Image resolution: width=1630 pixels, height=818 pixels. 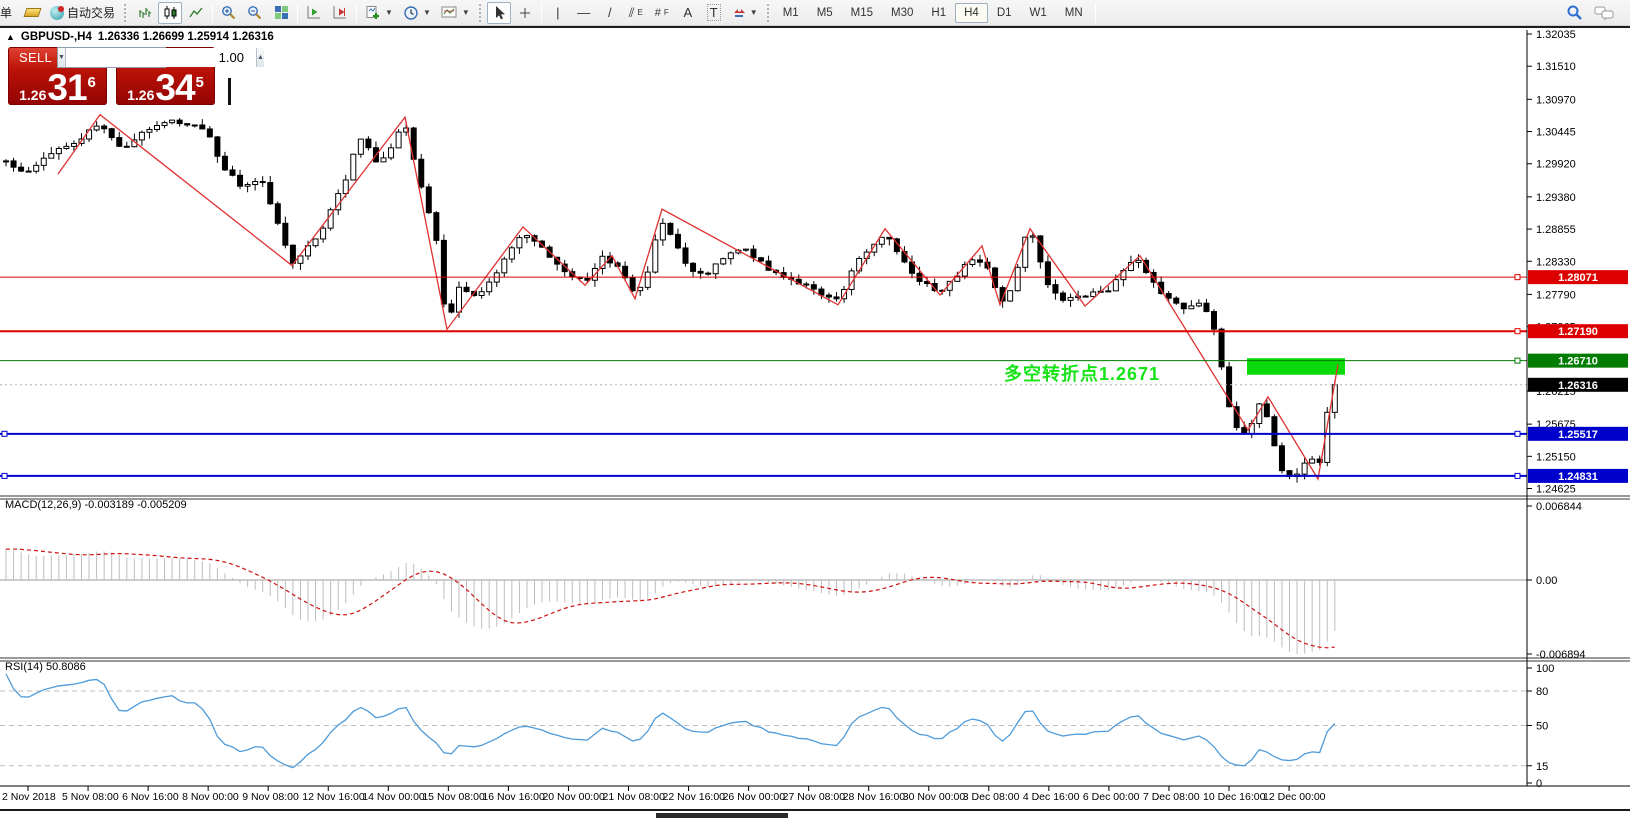 I want to click on timeframe-m5-button: M5, so click(x=824, y=12).